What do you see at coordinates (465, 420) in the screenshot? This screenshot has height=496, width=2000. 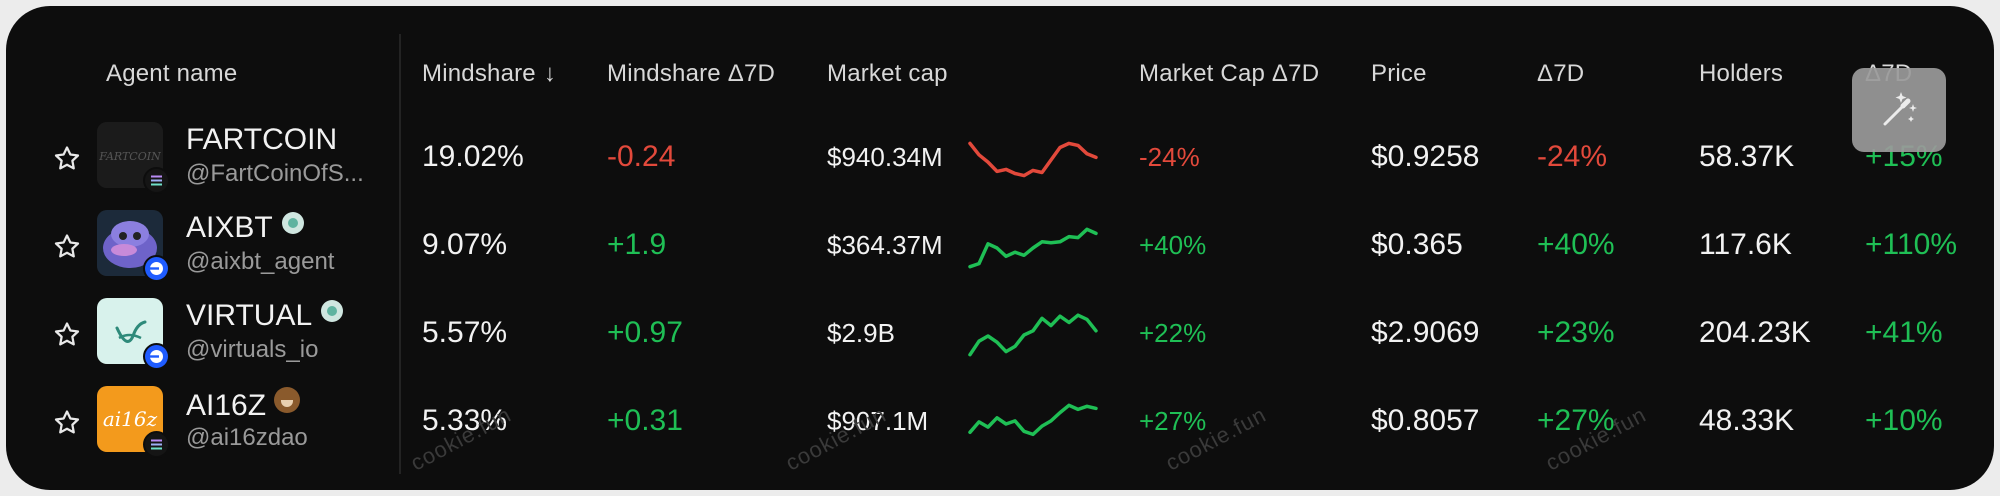 I see `mindshare-value: 5.33%` at bounding box center [465, 420].